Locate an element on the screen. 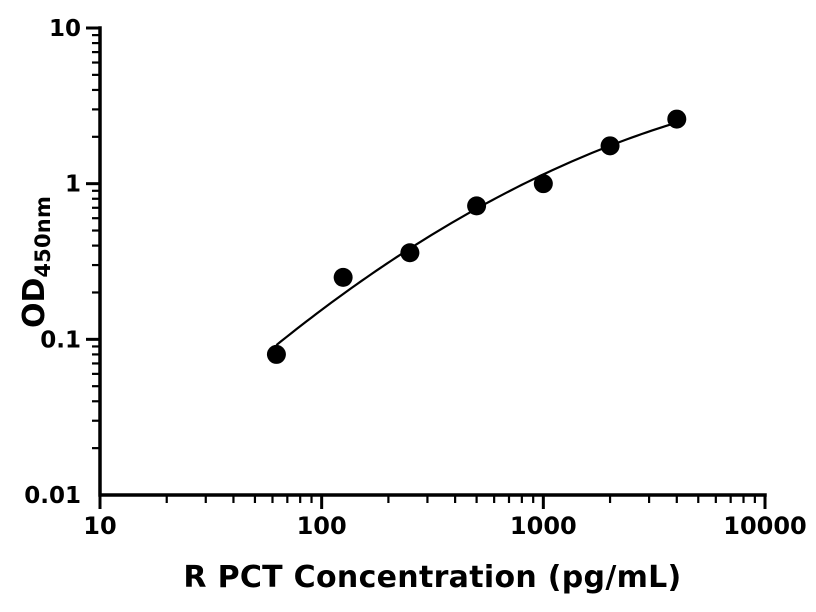 Image resolution: width=816 pixels, height=612 pixels. y-axis-title: OD450nm is located at coordinates (36, 262).